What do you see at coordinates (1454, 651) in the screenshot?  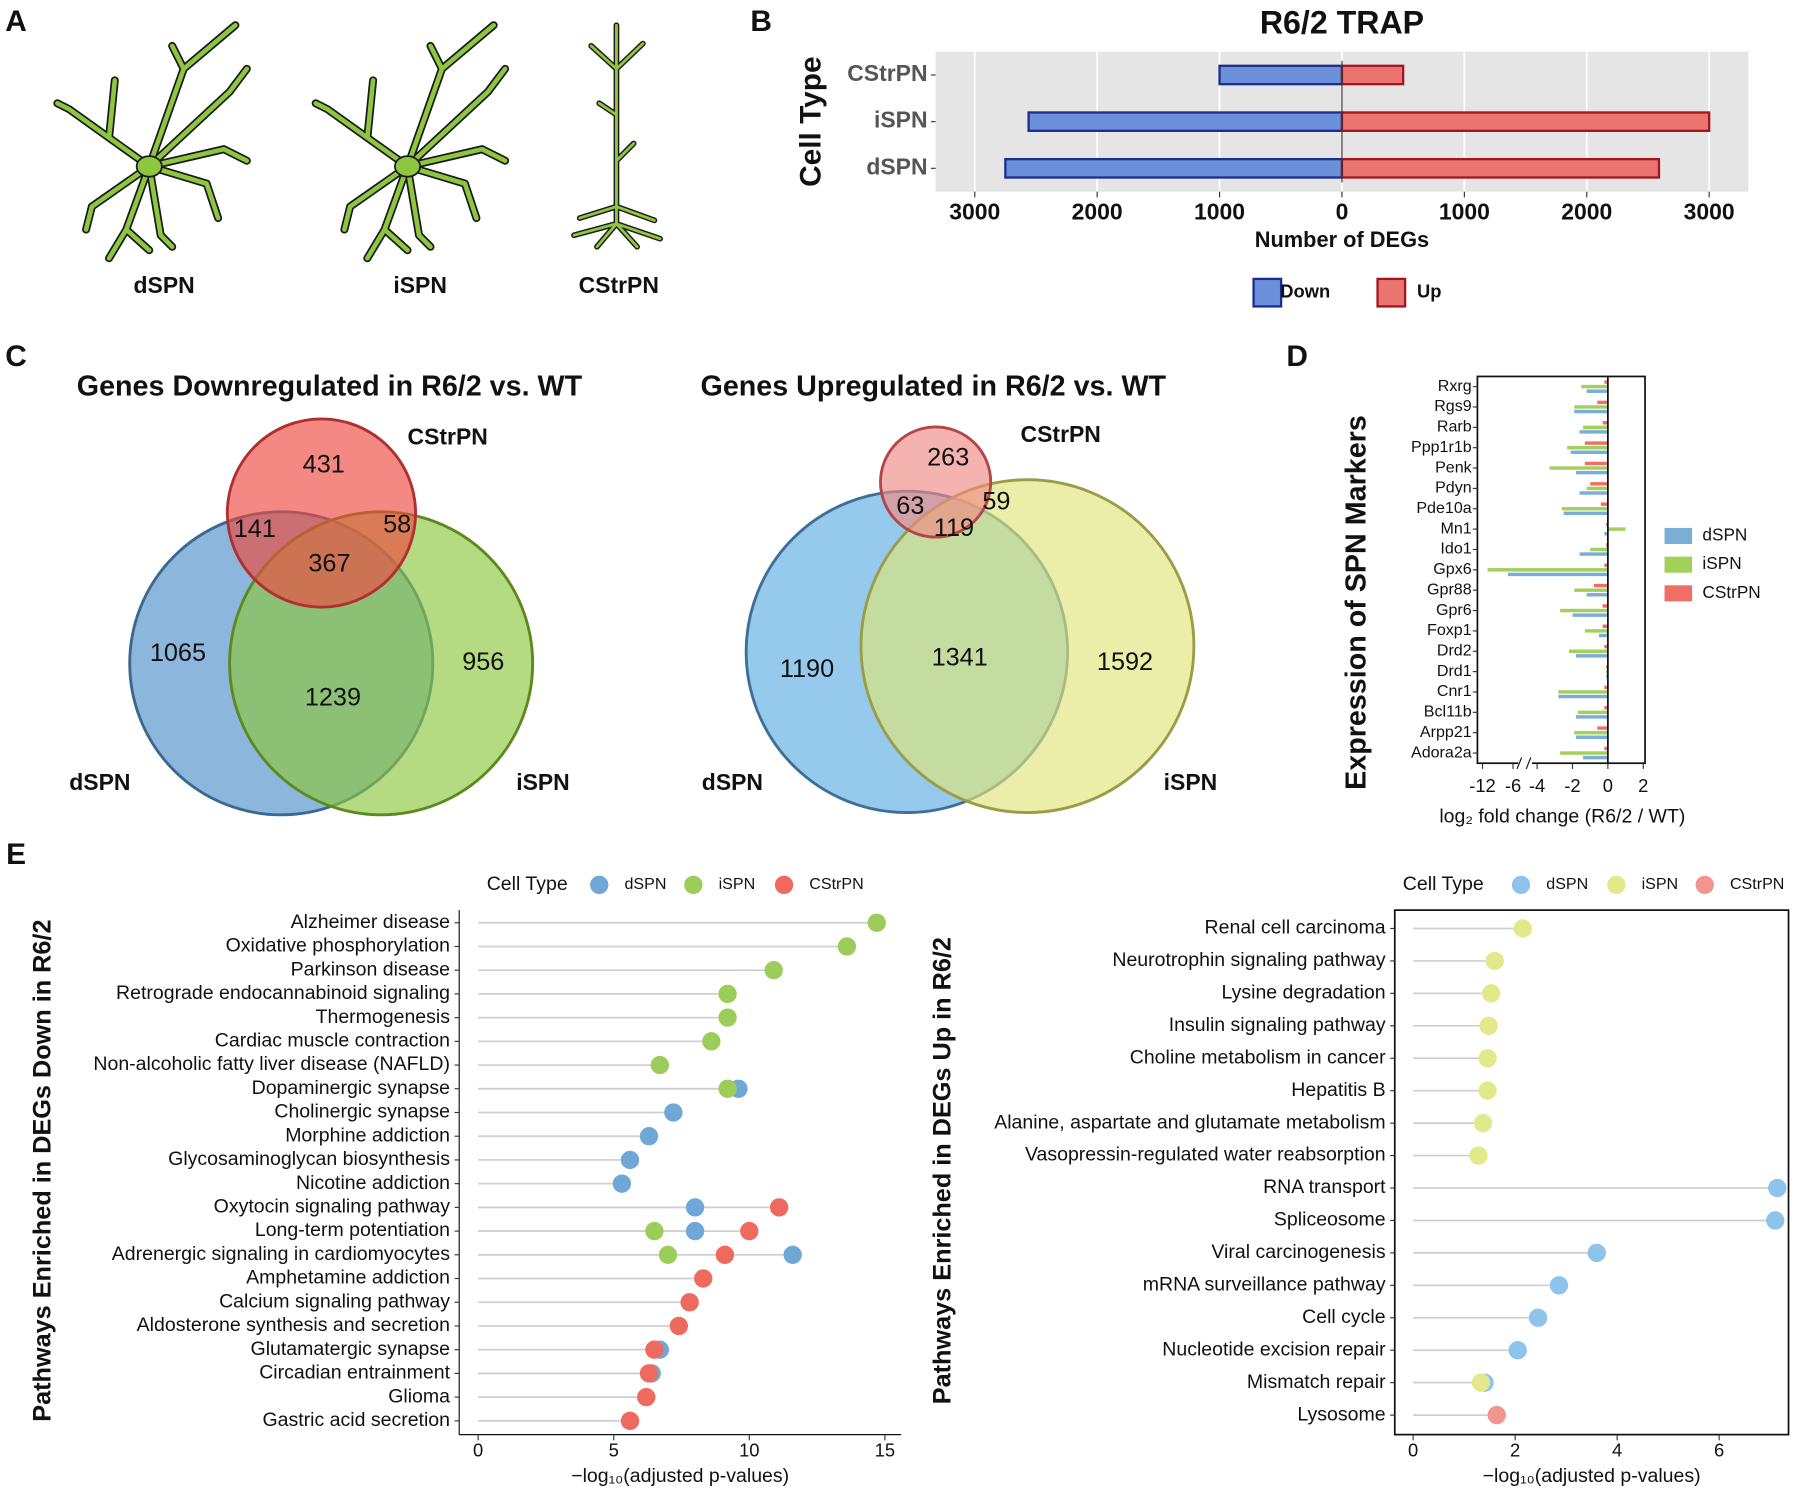 I see `y-tick-label: Drd2` at bounding box center [1454, 651].